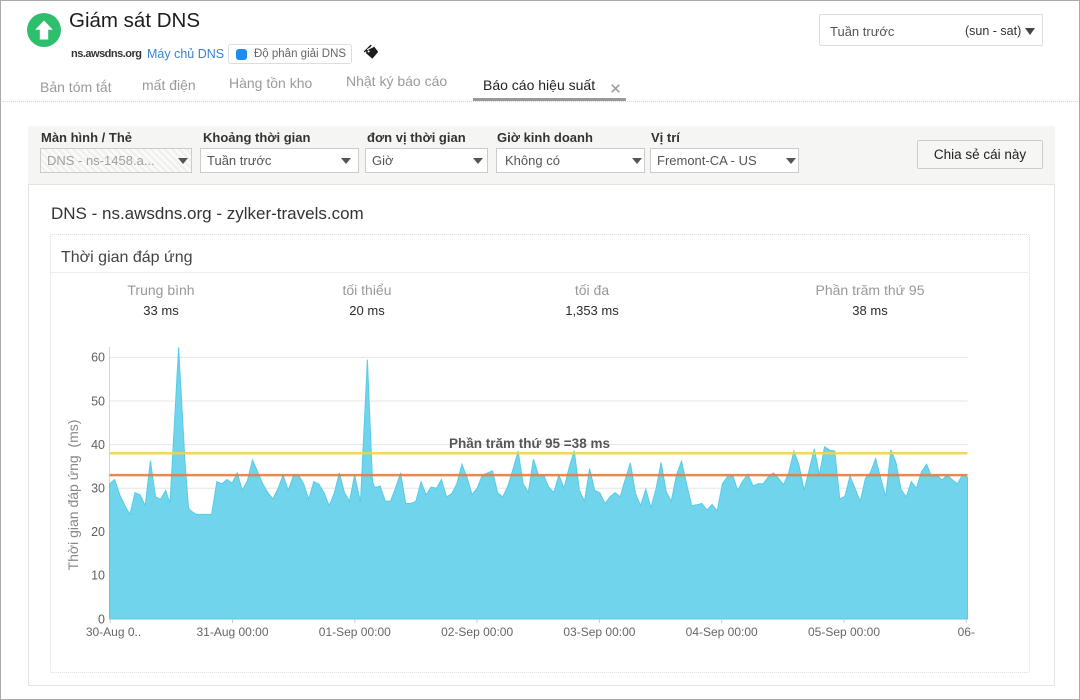 The image size is (1080, 700). What do you see at coordinates (98, 489) in the screenshot?
I see `svg-text: 30` at bounding box center [98, 489].